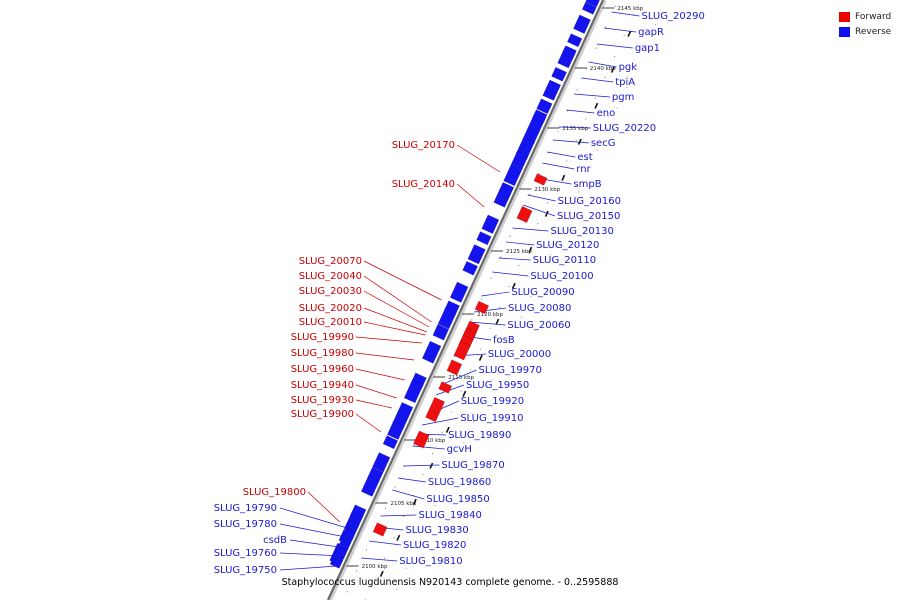  I want to click on reverse-gene-label: gapR, so click(651, 32).